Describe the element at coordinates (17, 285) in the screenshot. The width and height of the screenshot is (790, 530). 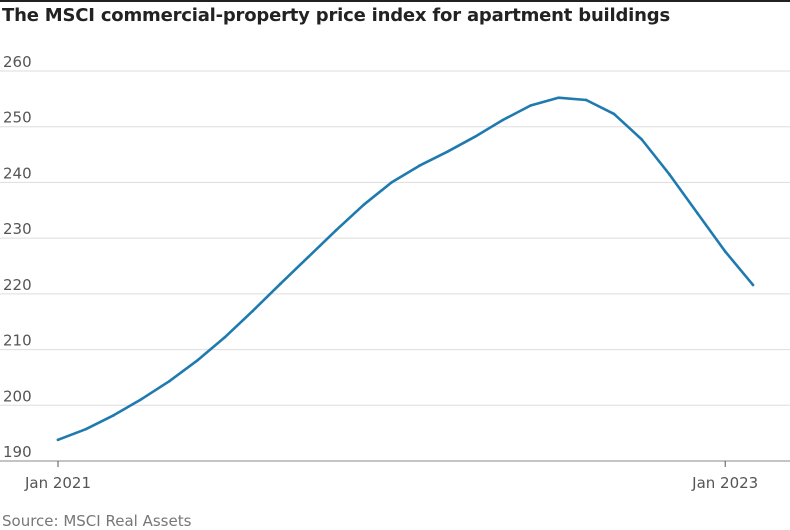
I see `y-tick-label: 220` at that location.